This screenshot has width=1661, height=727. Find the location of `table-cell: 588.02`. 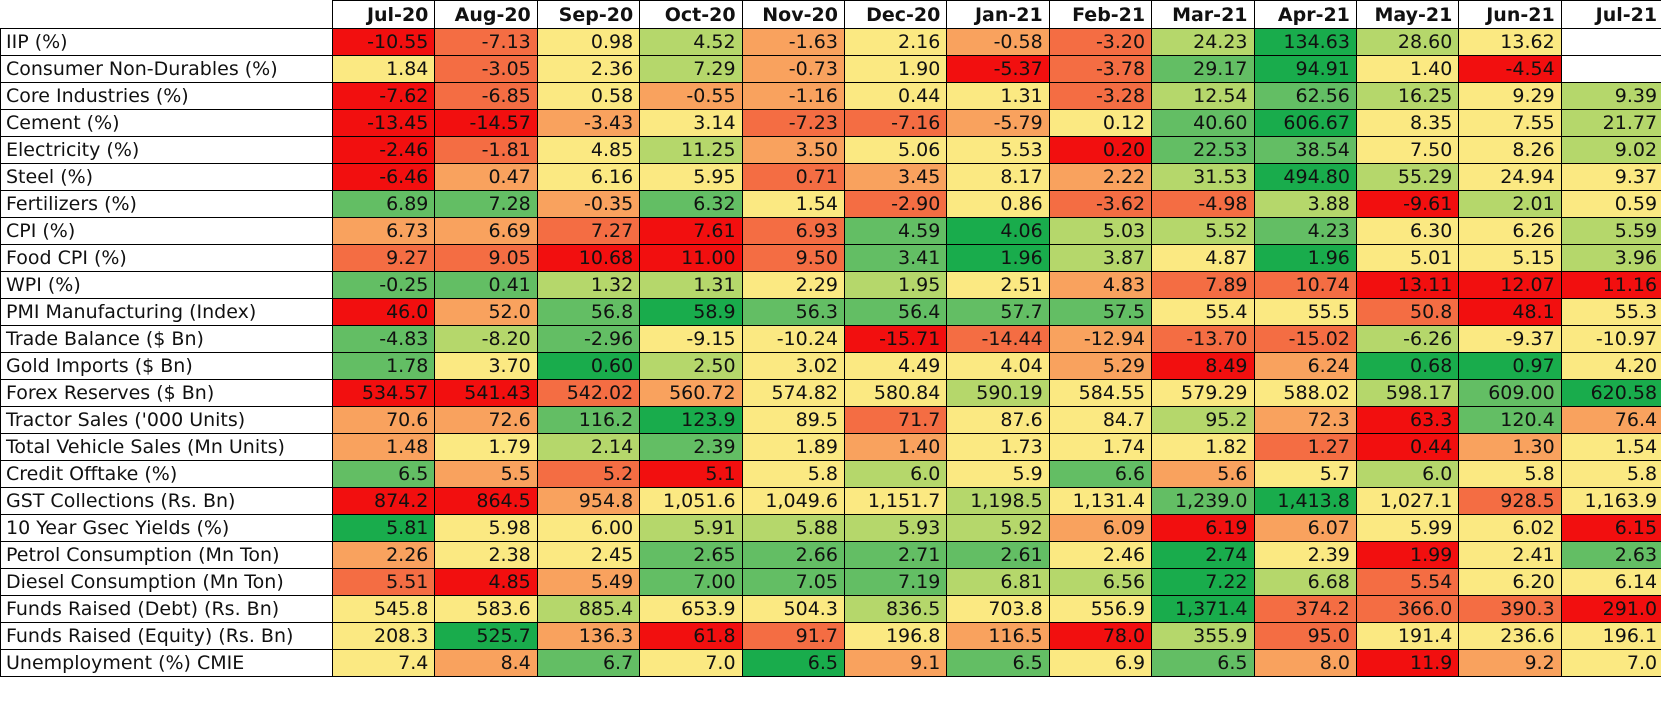

table-cell: 588.02 is located at coordinates (1305, 393).